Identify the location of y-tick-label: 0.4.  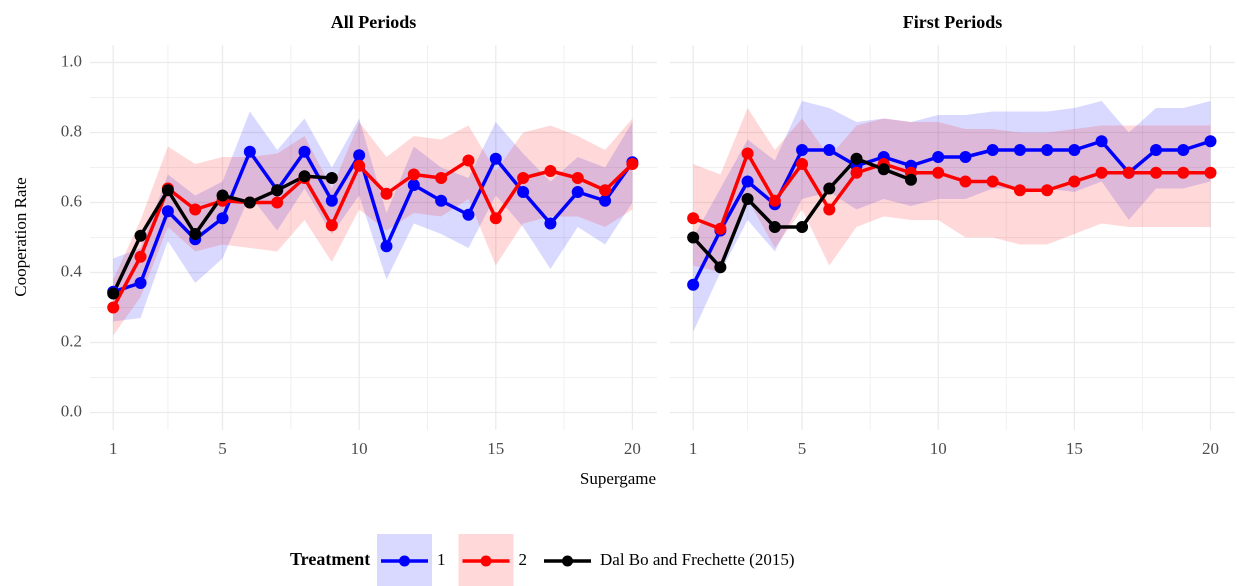
(72, 270).